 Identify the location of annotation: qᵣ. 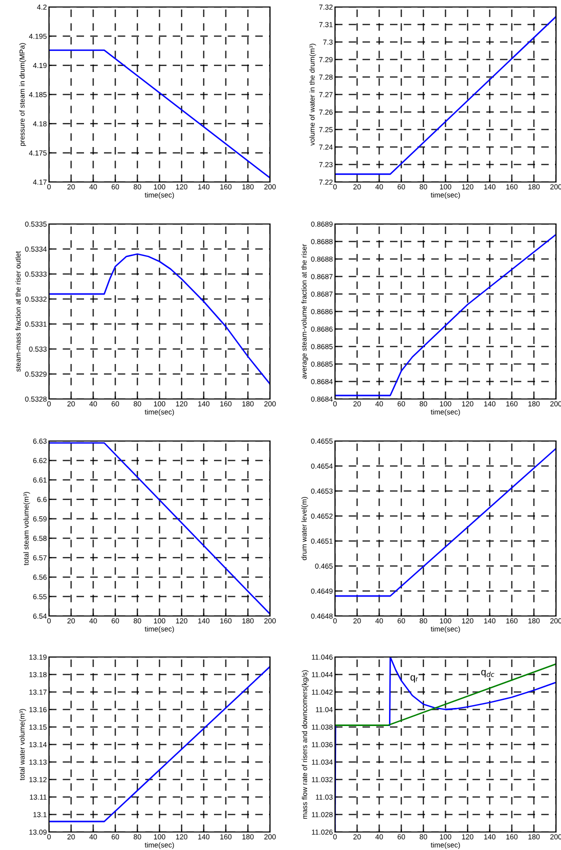
(414, 679).